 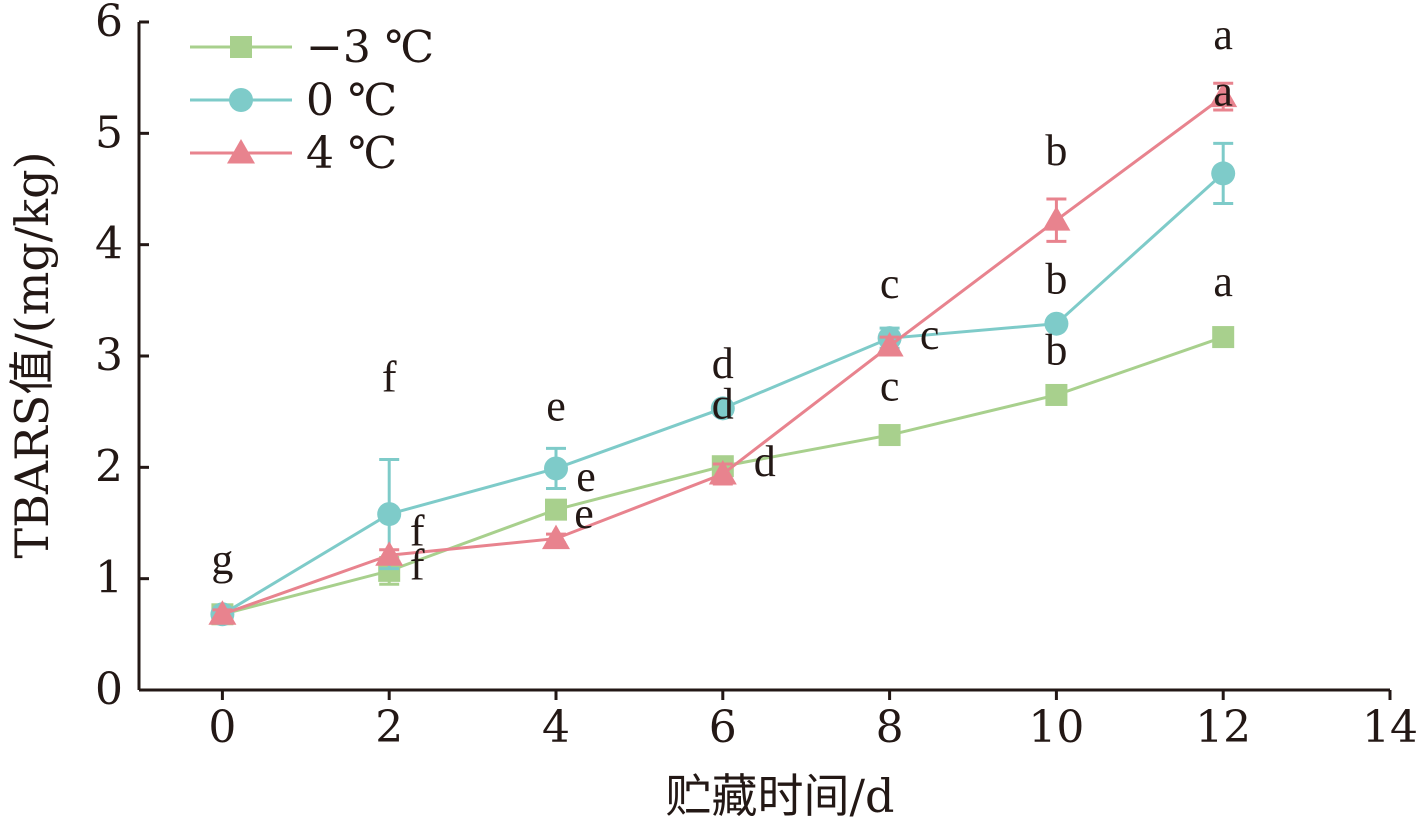 What do you see at coordinates (1056, 727) in the screenshot?
I see `x-tick-label: 10` at bounding box center [1056, 727].